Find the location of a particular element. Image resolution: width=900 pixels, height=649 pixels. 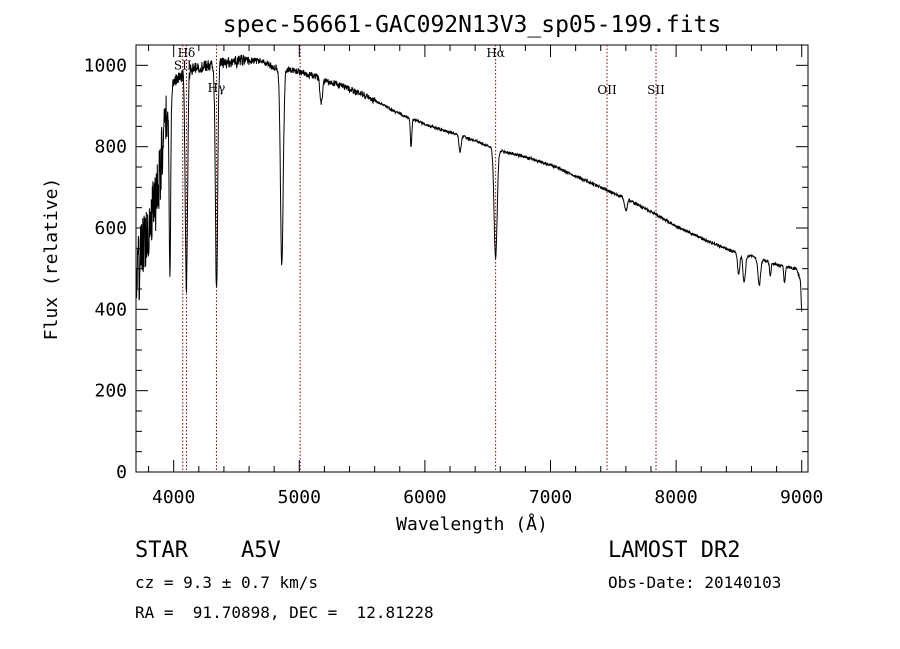

line-marker-label: Hγ is located at coordinates (217, 88).